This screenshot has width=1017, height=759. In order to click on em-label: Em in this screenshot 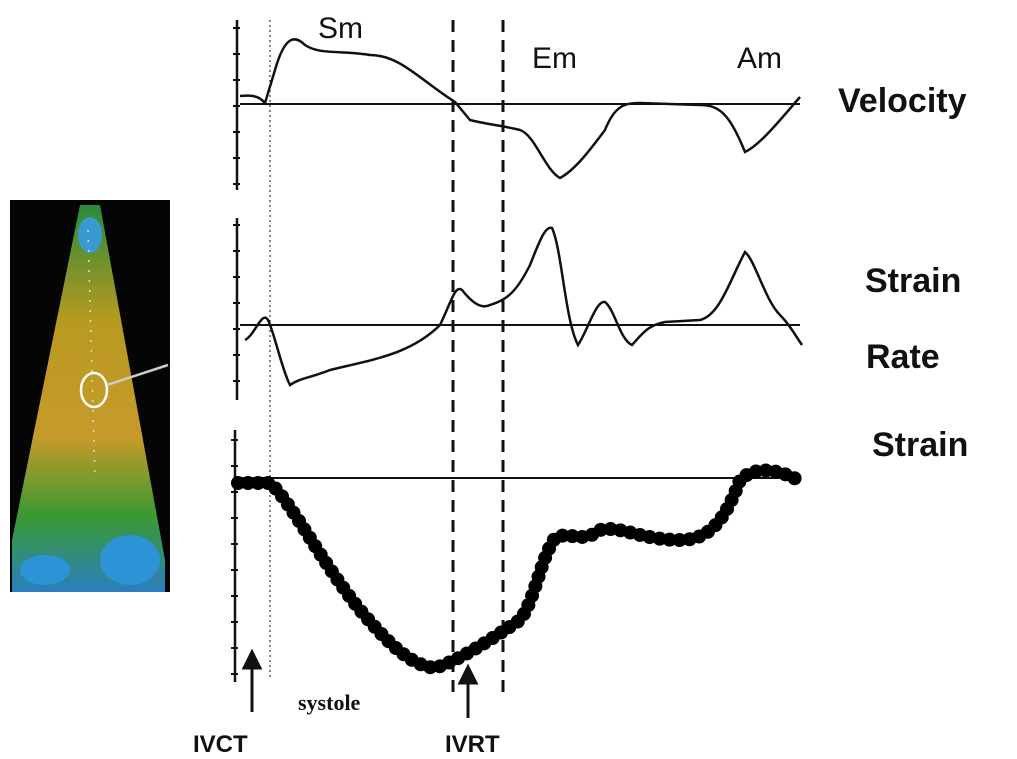, I will do `click(554, 58)`.